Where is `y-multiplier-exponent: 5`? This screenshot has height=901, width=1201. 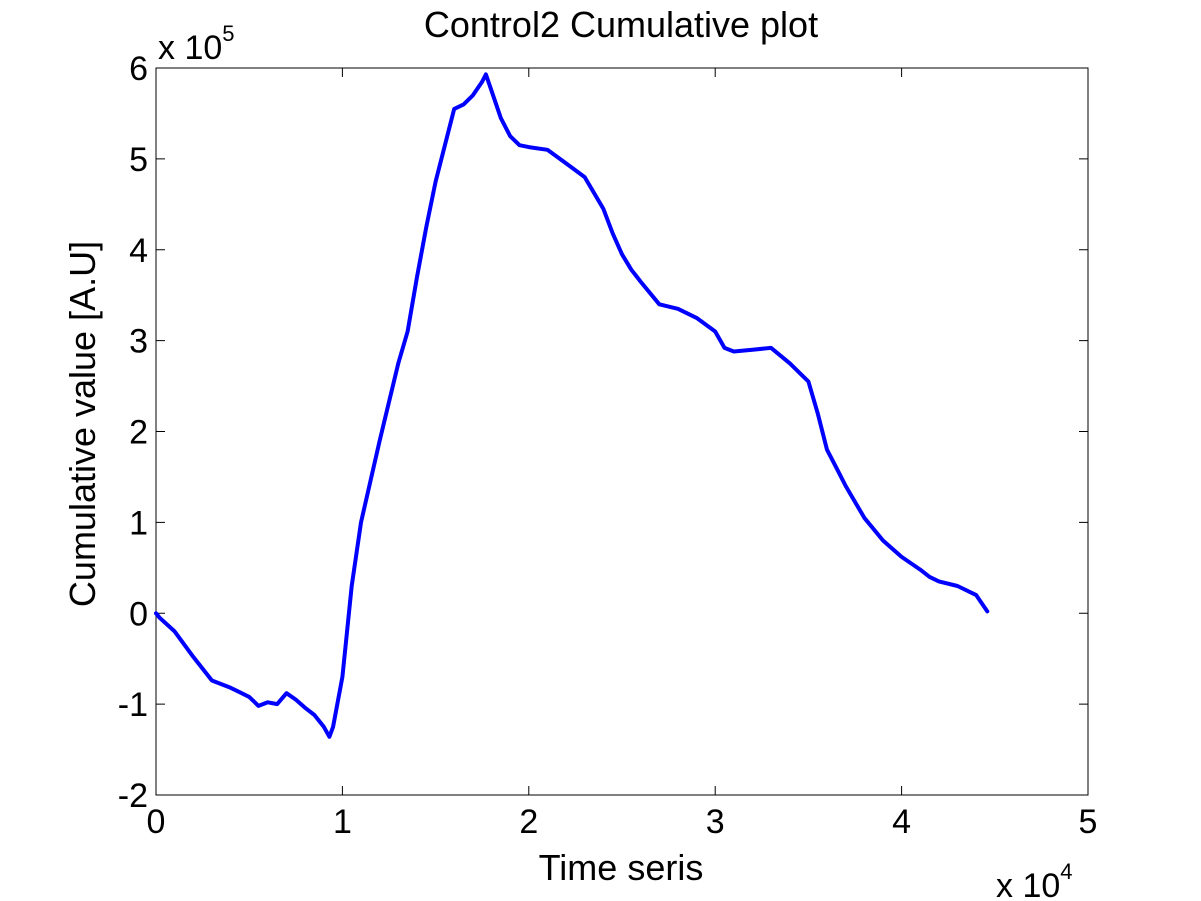
y-multiplier-exponent: 5 is located at coordinates (228, 33).